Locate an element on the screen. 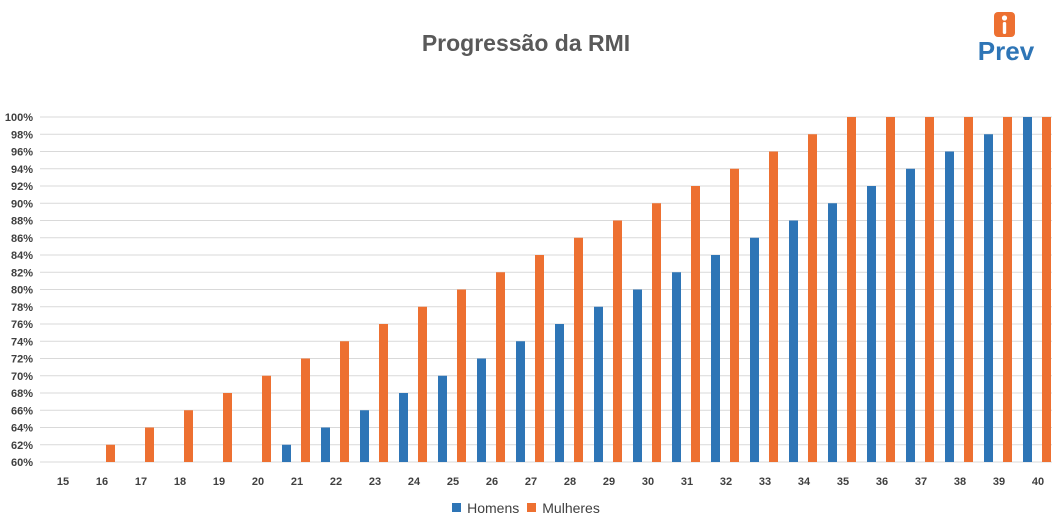 The width and height of the screenshot is (1052, 522). y-tick-label: 76% is located at coordinates (22, 325).